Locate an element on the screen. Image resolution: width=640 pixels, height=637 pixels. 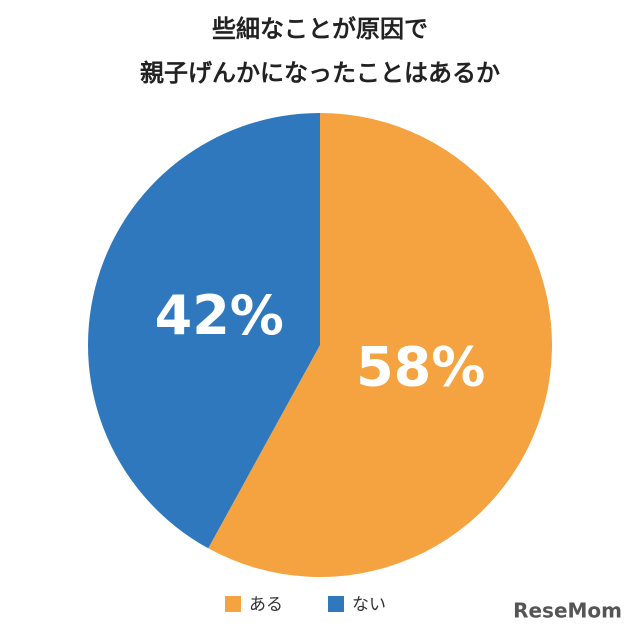
chart-title: 親子げんかになったことはあるか is located at coordinates (320, 73).